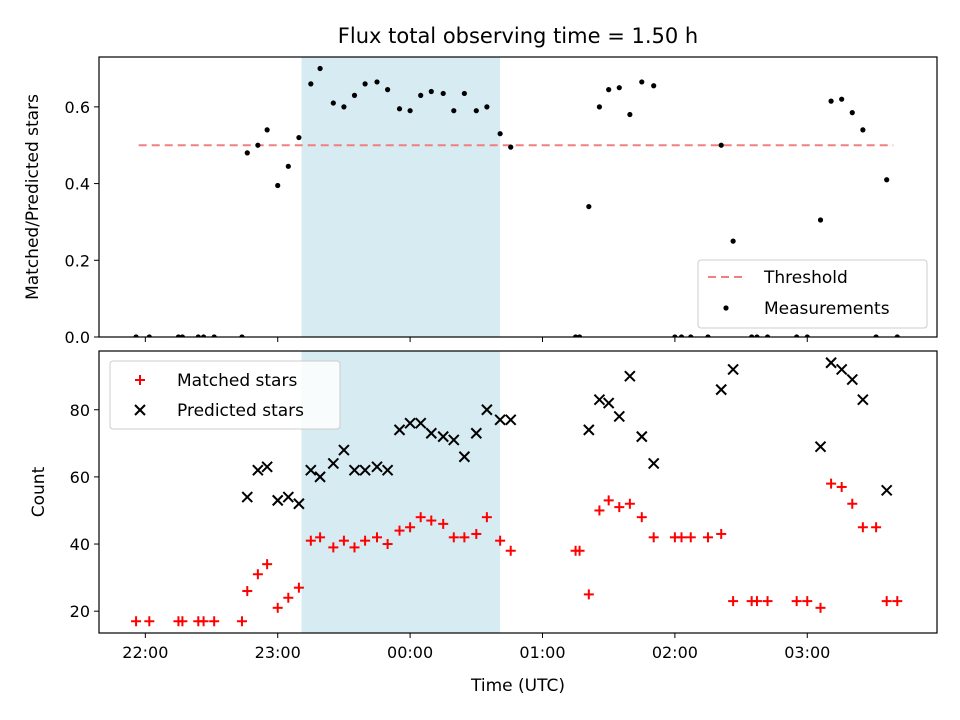 This screenshot has height=720, width=960. What do you see at coordinates (80, 611) in the screenshot?
I see `count-y-tick-label: 20` at bounding box center [80, 611].